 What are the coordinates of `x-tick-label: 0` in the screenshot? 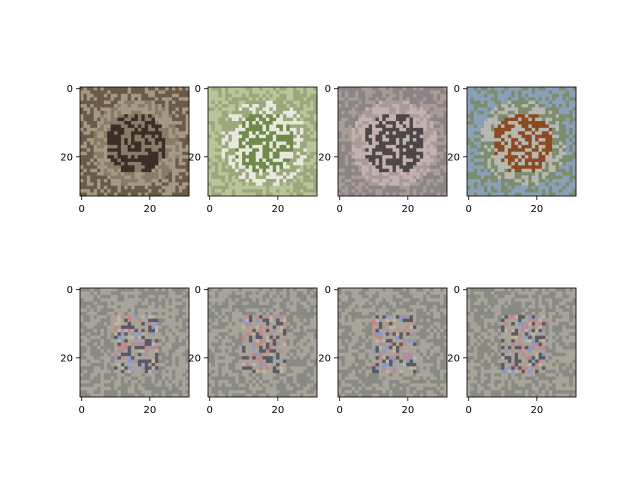 It's located at (469, 209).